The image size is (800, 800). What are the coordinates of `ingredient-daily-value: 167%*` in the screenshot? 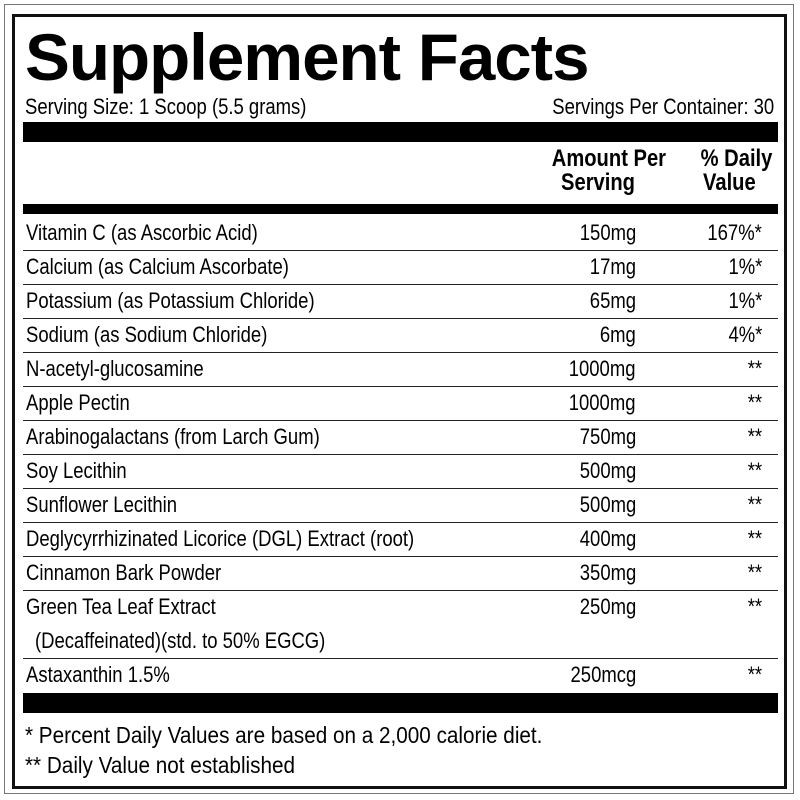 It's located at (734, 232).